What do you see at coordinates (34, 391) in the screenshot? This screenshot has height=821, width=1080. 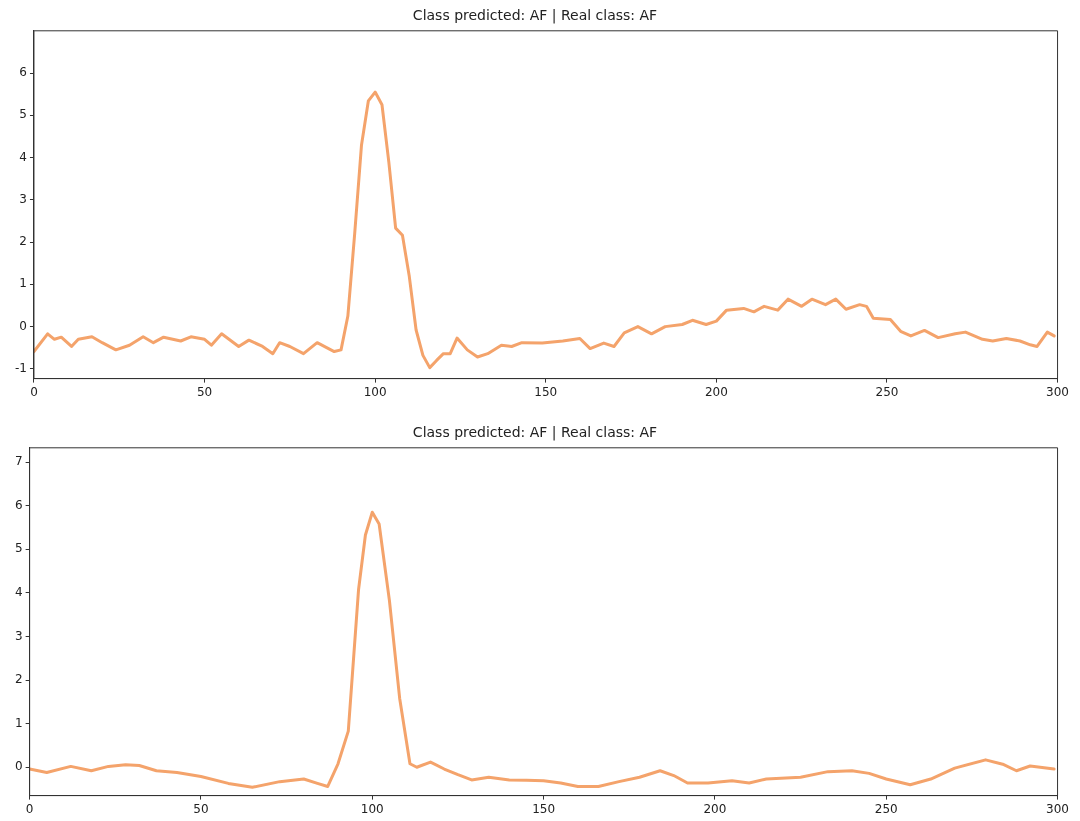 I see `x-tick-label: 0` at bounding box center [34, 391].